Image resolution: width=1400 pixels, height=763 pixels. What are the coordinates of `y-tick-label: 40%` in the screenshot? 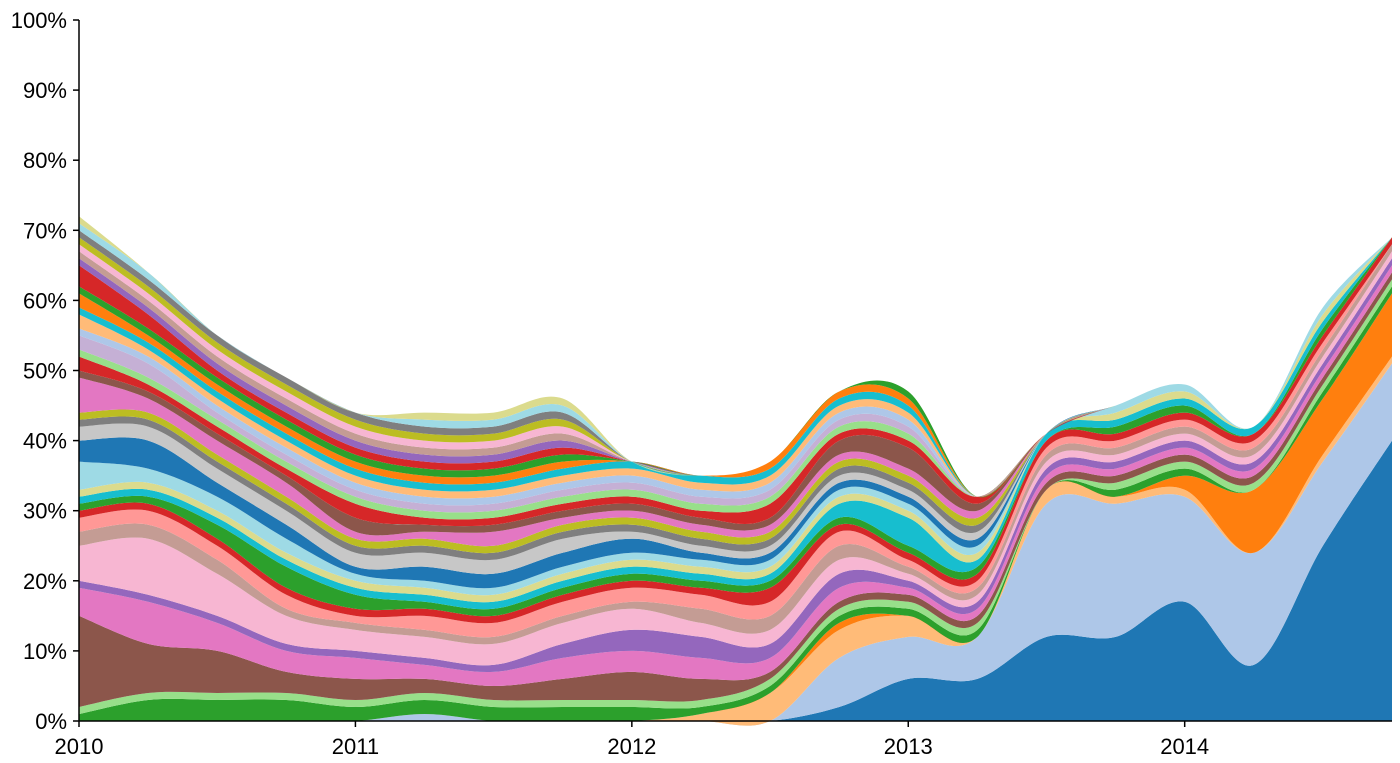 It's located at (45, 441).